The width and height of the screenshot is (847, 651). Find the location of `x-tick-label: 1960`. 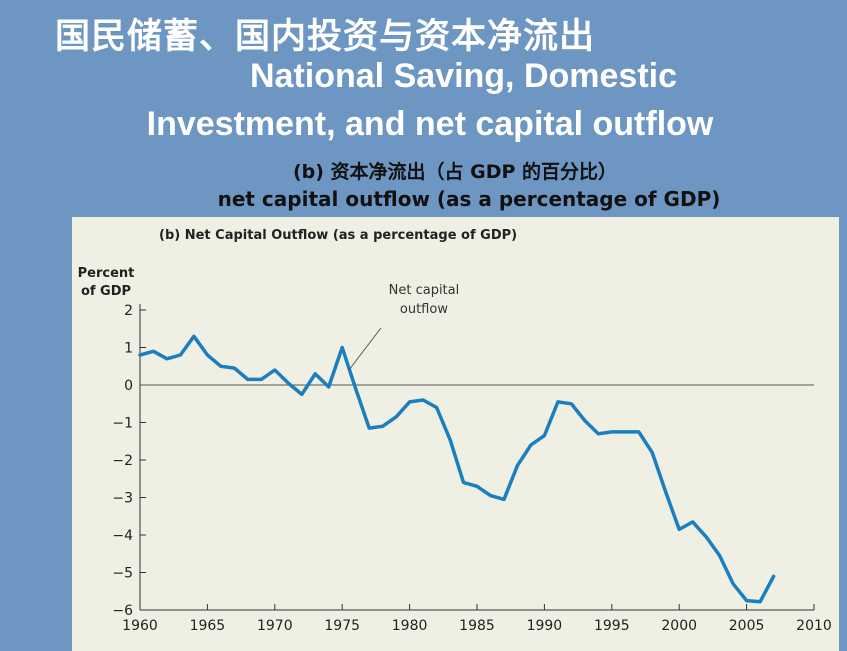

x-tick-label: 1960 is located at coordinates (140, 626).